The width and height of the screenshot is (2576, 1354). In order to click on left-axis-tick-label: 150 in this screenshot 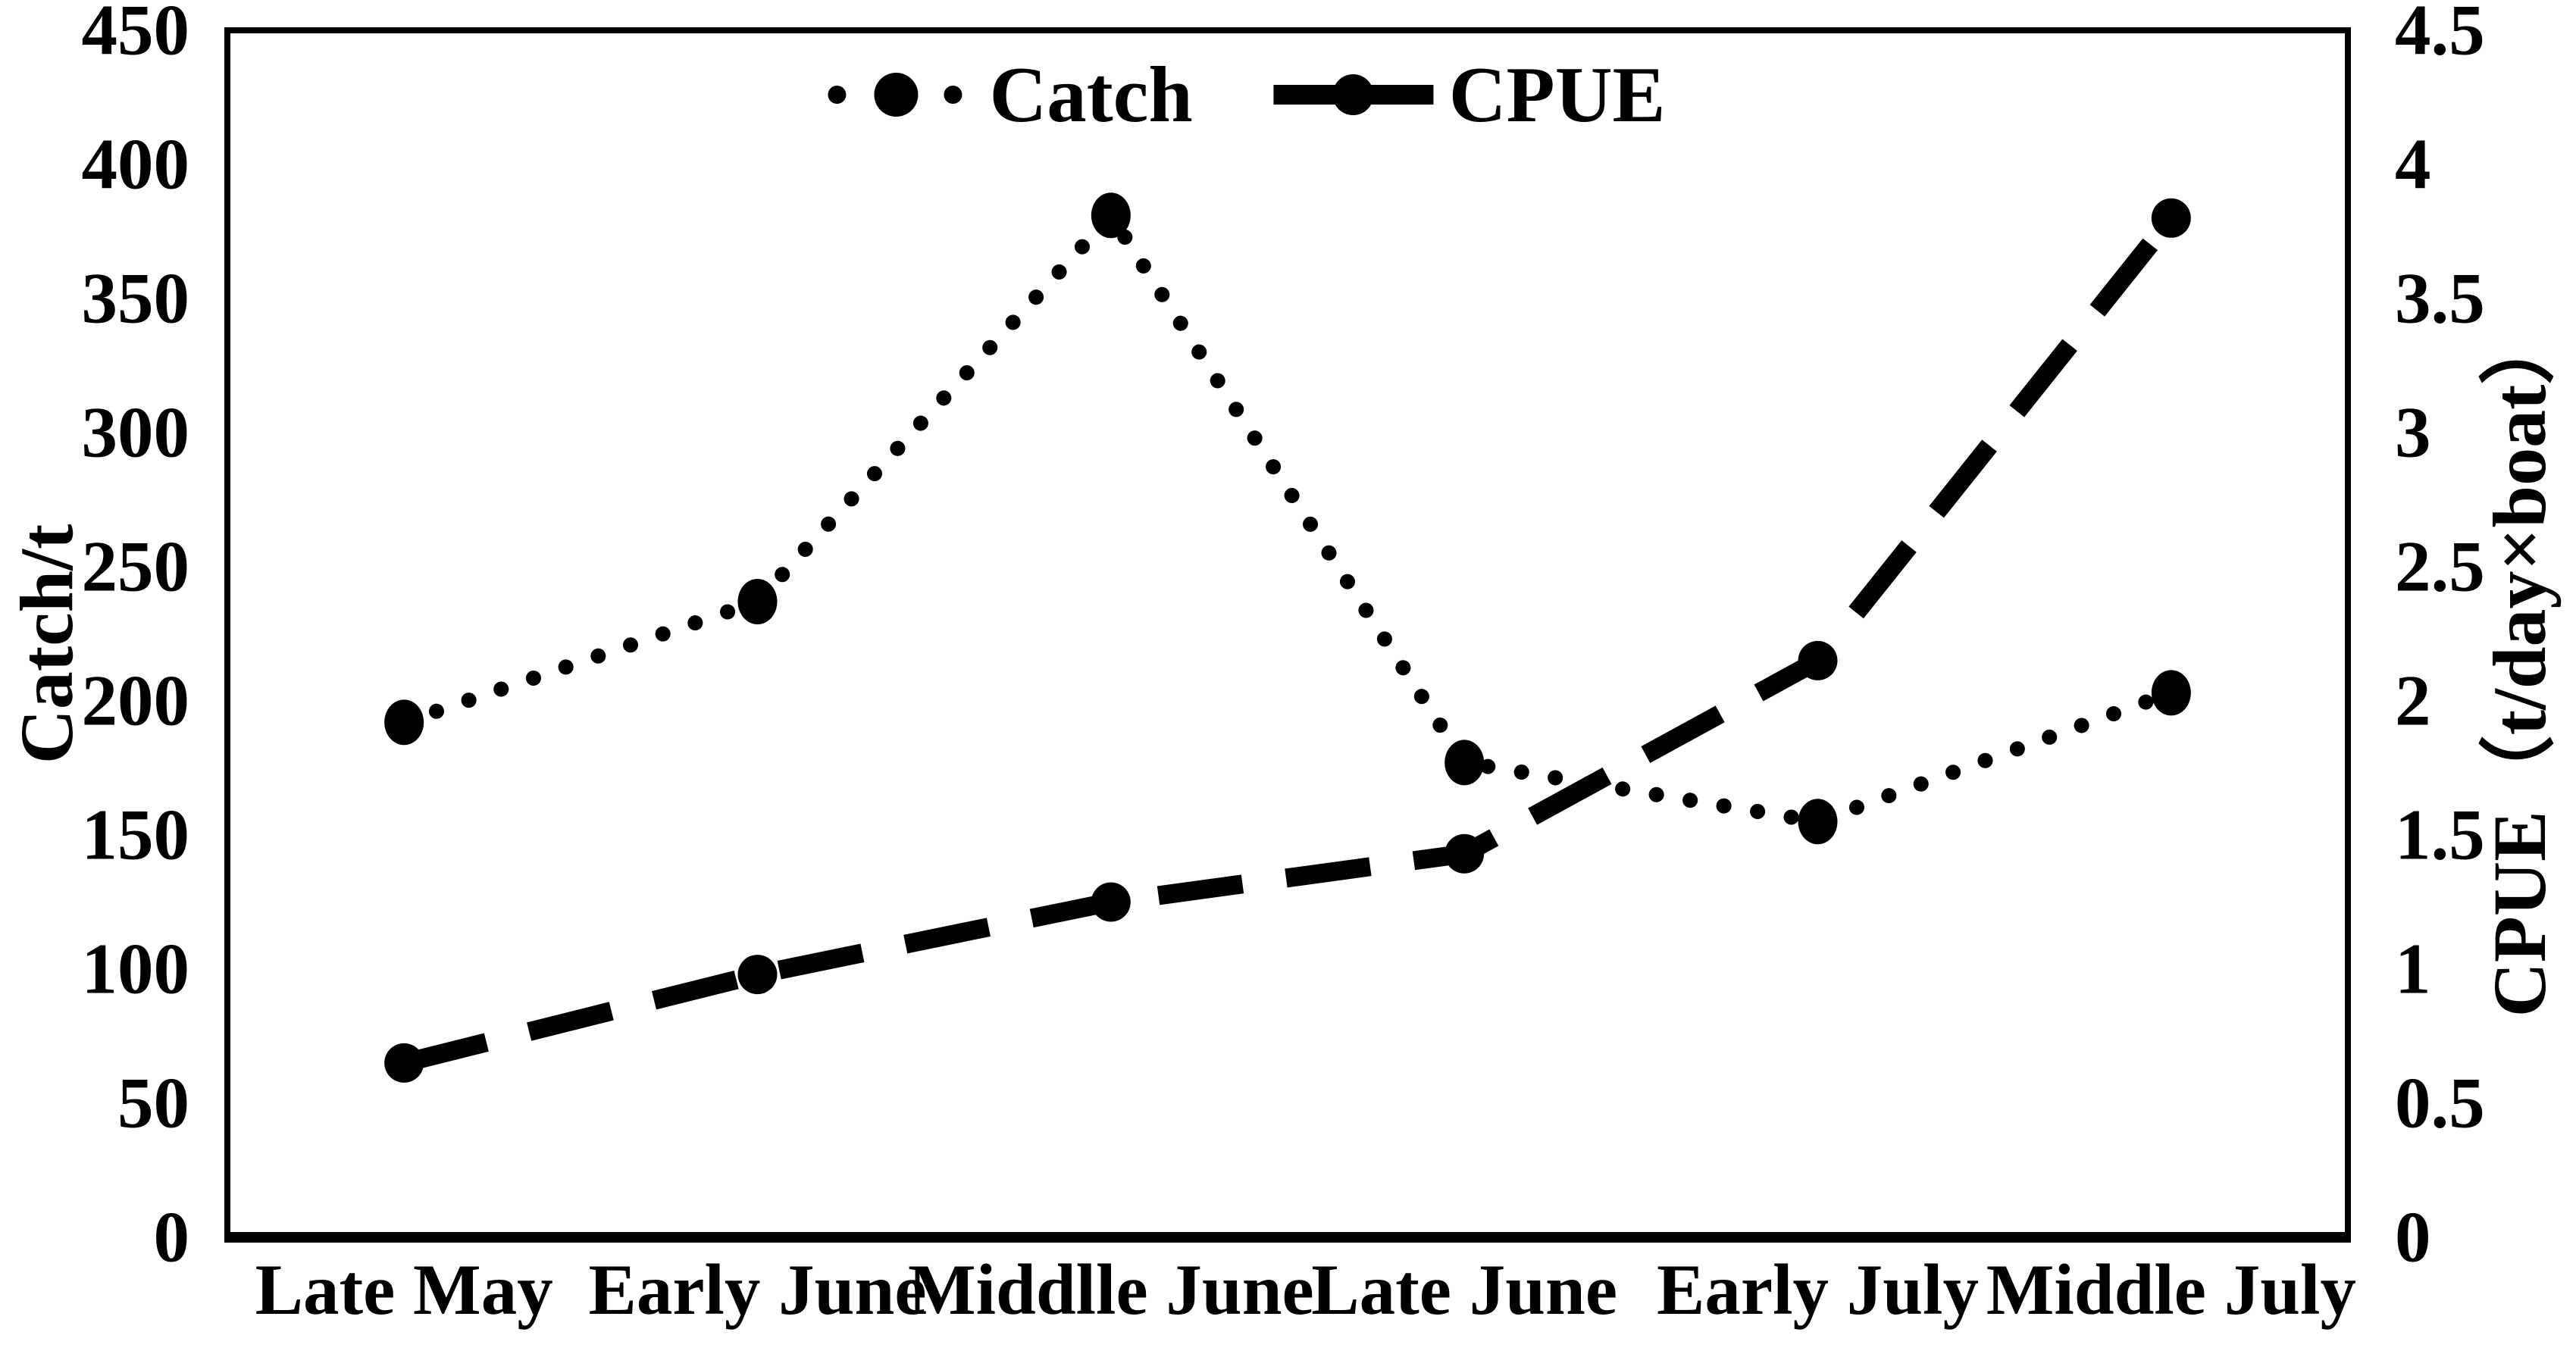, I will do `click(136, 834)`.